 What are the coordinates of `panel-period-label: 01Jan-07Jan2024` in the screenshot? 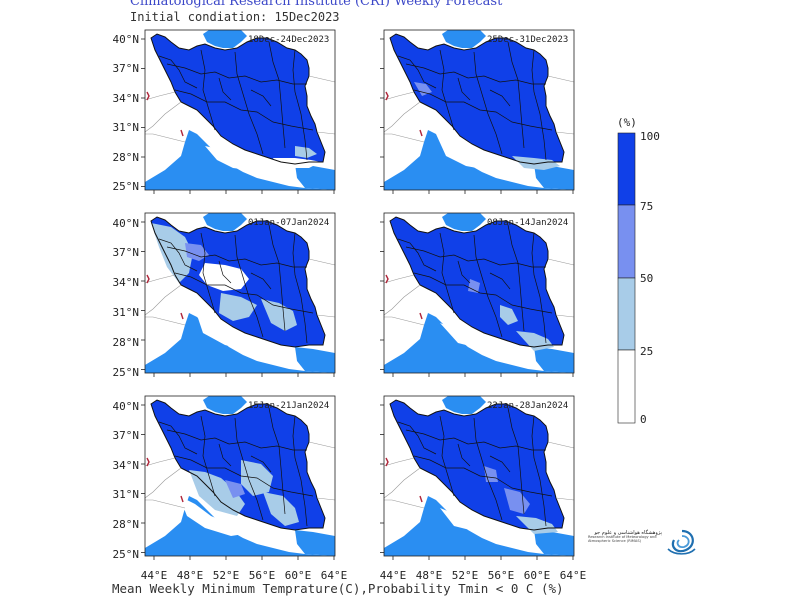 It's located at (288, 223).